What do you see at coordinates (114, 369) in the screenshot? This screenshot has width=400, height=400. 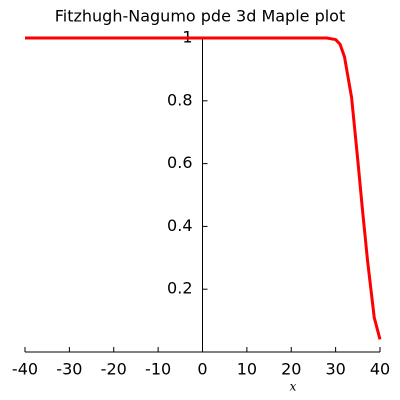 I see `x-tick-label: -20` at bounding box center [114, 369].